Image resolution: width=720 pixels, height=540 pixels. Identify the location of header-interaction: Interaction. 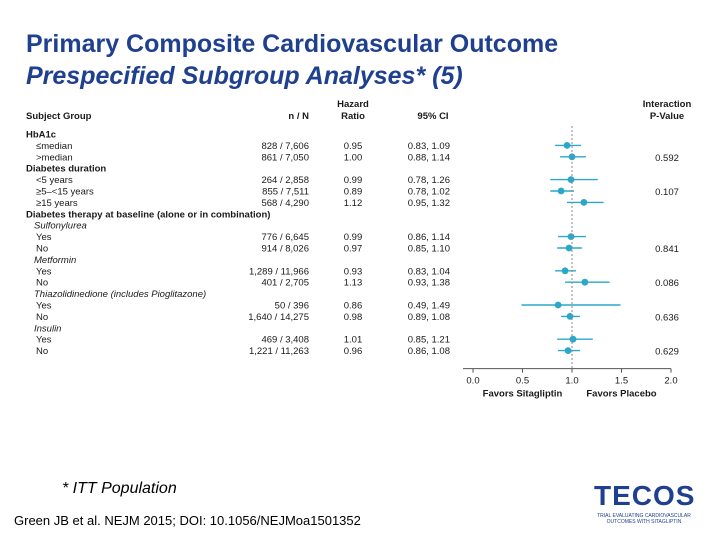
(667, 104).